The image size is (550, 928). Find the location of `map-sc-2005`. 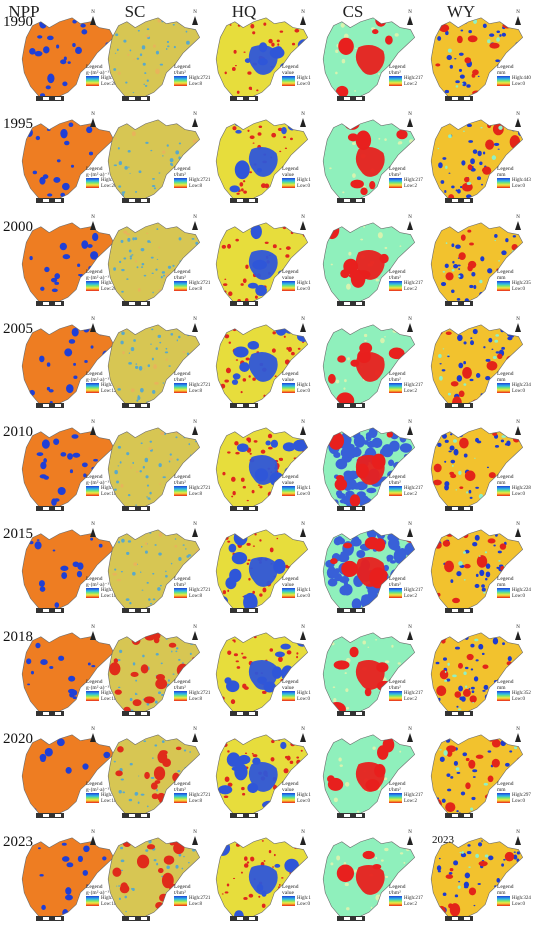

map-sc-2005 is located at coordinates (154, 366).